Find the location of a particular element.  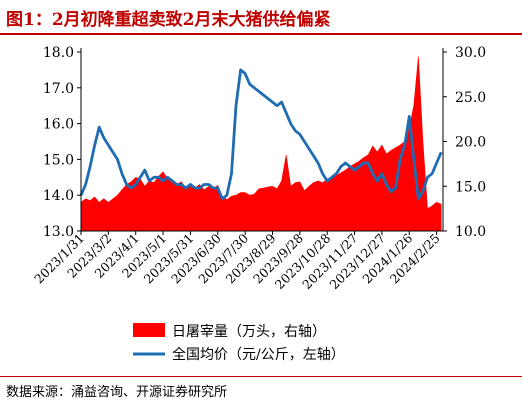

right-tick-label: 25.0 is located at coordinates (470, 98).